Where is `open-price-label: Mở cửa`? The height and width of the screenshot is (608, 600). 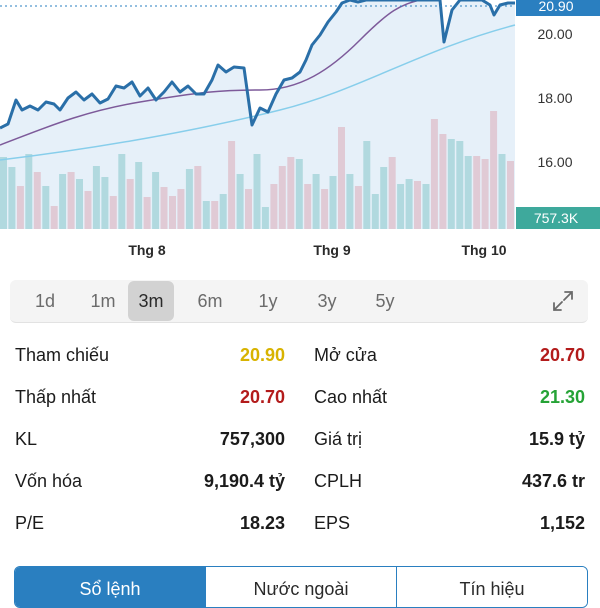 open-price-label: Mở cửa is located at coordinates (345, 355).